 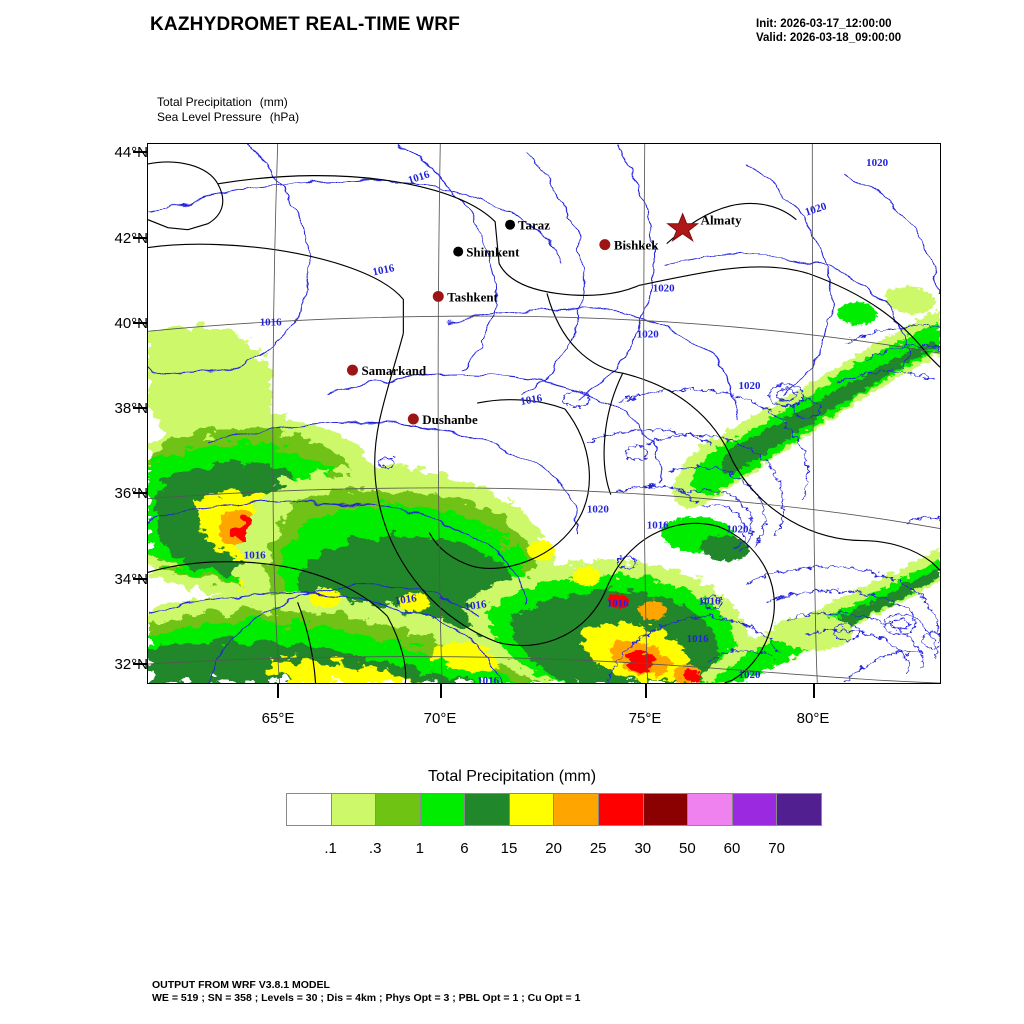 What do you see at coordinates (273, 102) in the screenshot?
I see `caption-precip-unit: (mm)` at bounding box center [273, 102].